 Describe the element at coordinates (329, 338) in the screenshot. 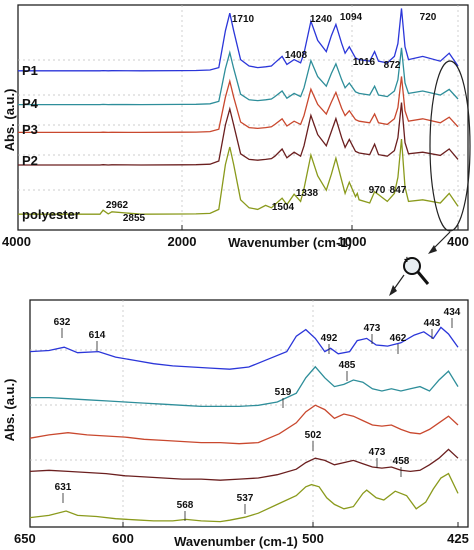

I see `peak-label-492: 492` at that location.